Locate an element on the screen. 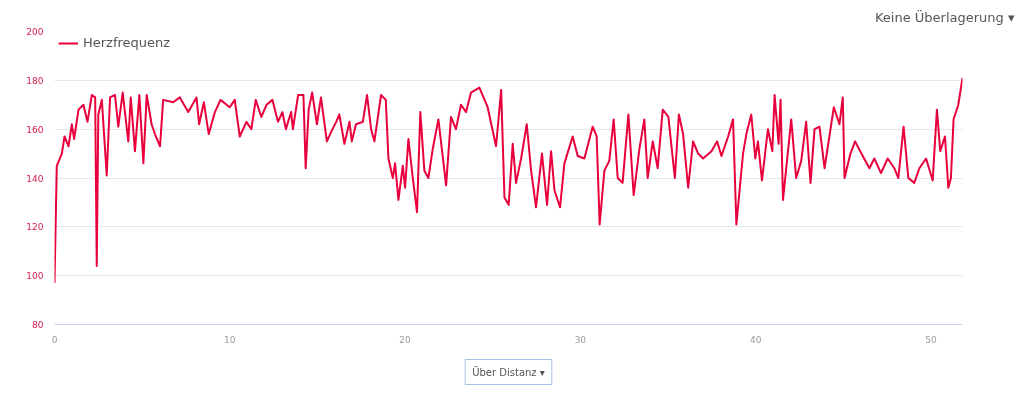  x-tick-label: 30 is located at coordinates (580, 339).